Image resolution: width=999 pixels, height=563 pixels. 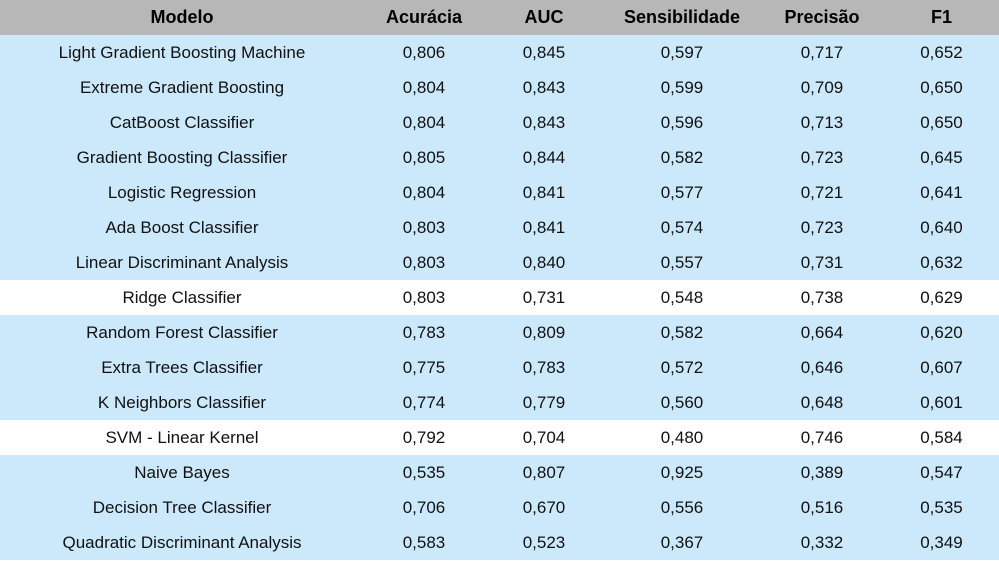 What do you see at coordinates (499, 17) in the screenshot?
I see `header-row: Modelo Acurácia AUC Sensibilidade Precisão F1` at bounding box center [499, 17].